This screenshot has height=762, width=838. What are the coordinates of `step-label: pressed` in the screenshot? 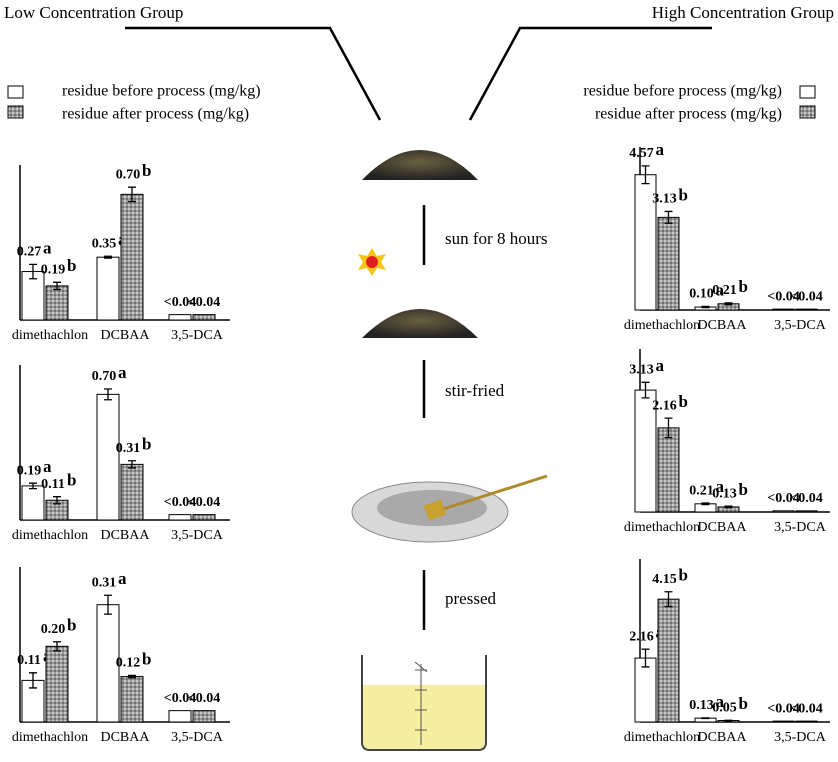 It's located at (470, 598).